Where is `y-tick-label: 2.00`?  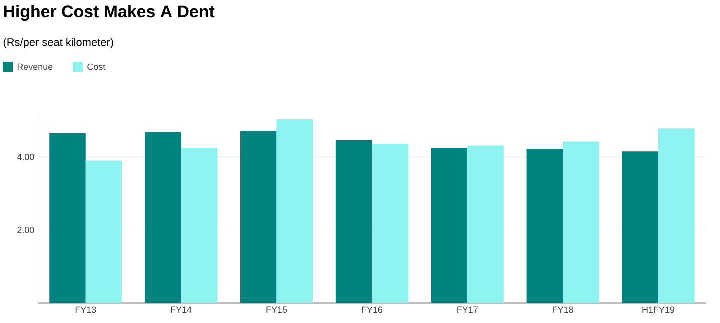 y-tick-label: 2.00 is located at coordinates (26, 230).